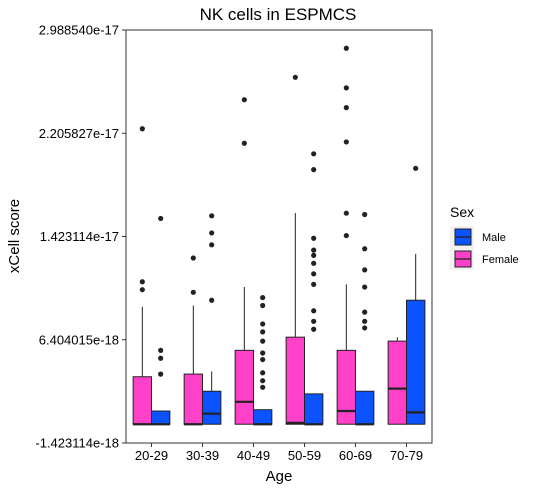 This screenshot has width=536, height=494. What do you see at coordinates (77, 443) in the screenshot?
I see `y-tick-label: -1.423114e-18` at bounding box center [77, 443].